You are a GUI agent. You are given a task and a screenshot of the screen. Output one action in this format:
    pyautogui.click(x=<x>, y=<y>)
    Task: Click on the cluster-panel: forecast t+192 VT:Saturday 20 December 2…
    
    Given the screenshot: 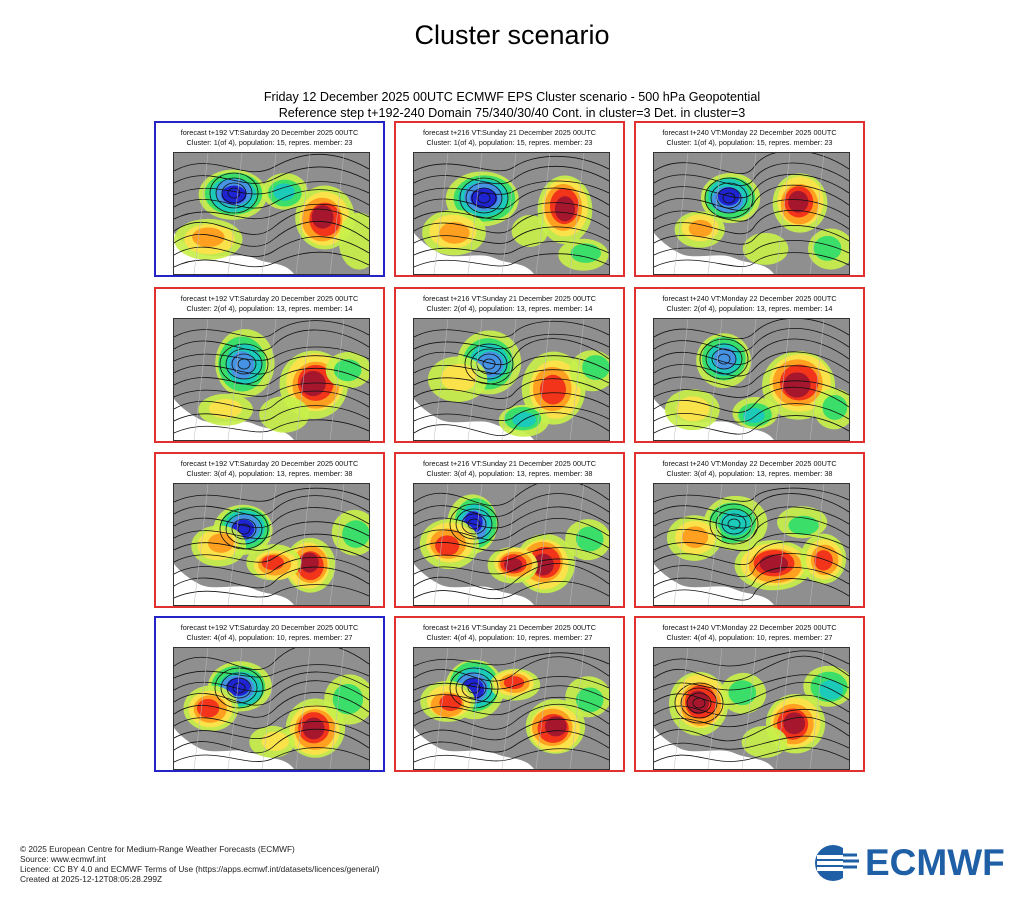 What is the action you would take?
    pyautogui.click(x=269, y=694)
    